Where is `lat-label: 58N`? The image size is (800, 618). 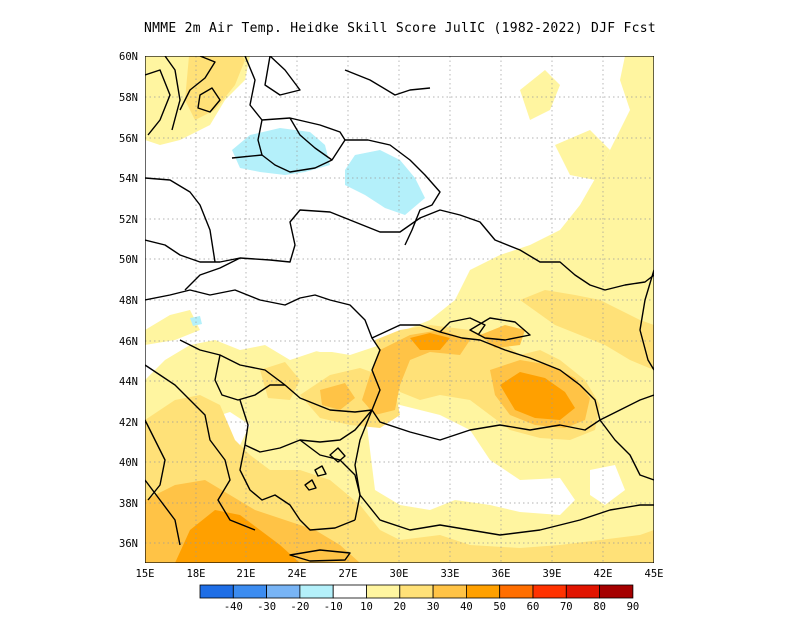 lat-label: 58N is located at coordinates (128, 98).